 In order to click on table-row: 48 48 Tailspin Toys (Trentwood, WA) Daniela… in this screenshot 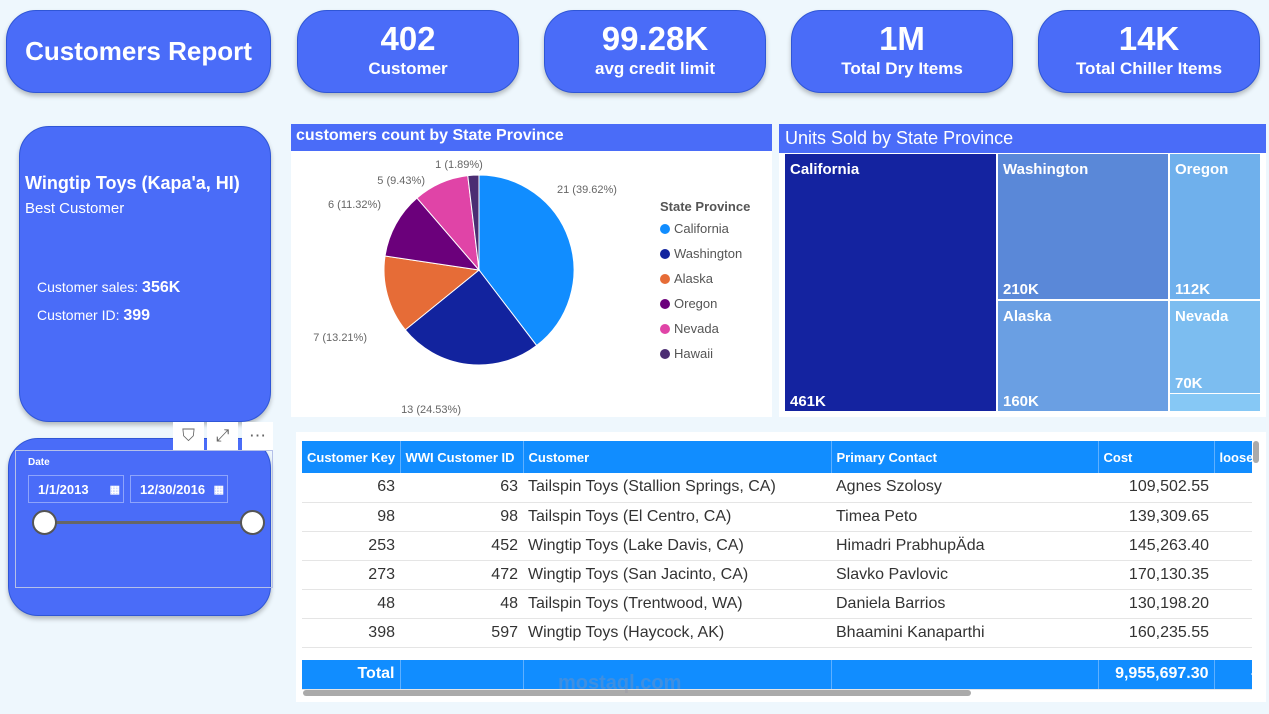, I will do `click(777, 604)`.